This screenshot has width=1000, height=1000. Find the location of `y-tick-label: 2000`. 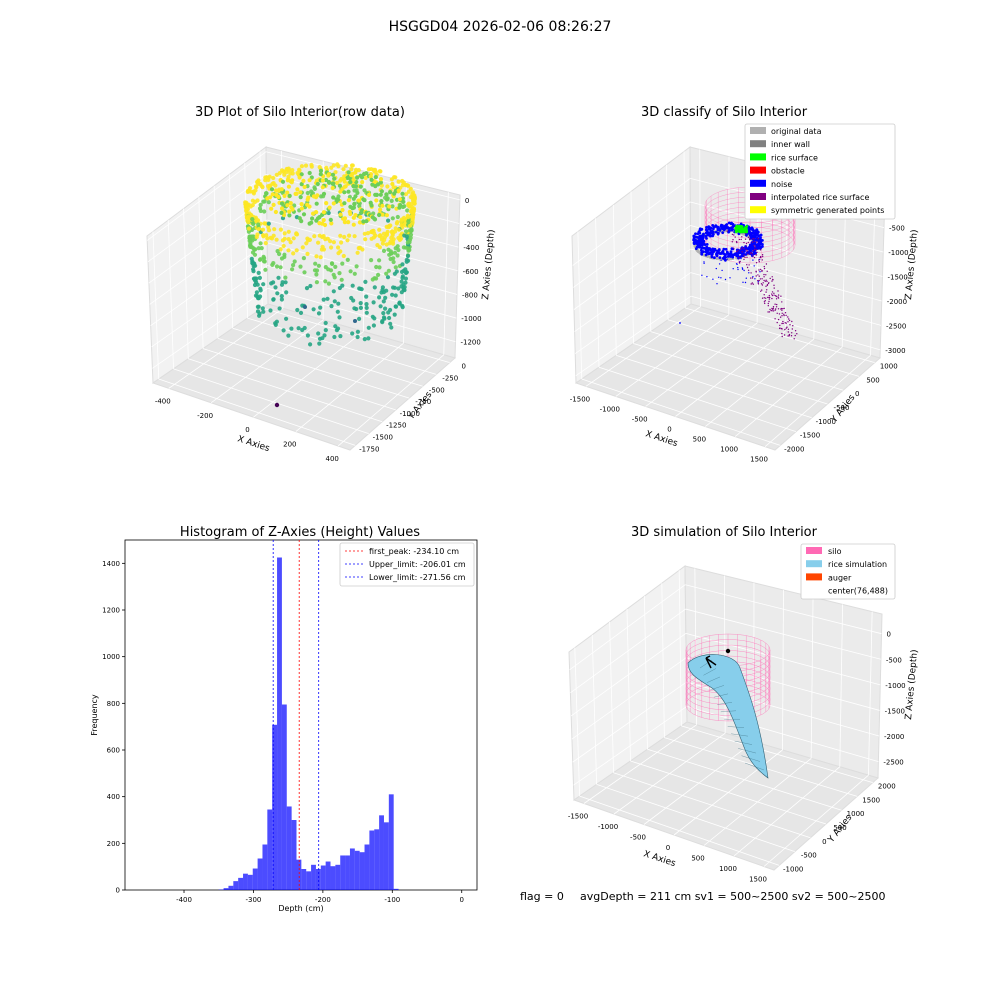

y-tick-label: 2000 is located at coordinates (887, 787).